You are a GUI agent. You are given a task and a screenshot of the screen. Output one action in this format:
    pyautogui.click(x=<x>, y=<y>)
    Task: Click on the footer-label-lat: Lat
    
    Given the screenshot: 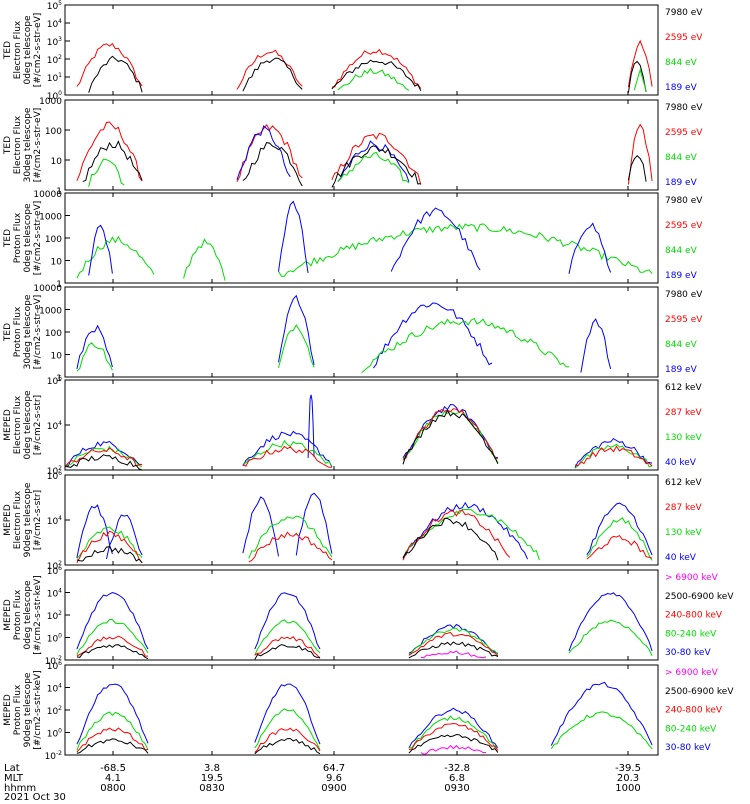 What is the action you would take?
    pyautogui.click(x=12, y=768)
    